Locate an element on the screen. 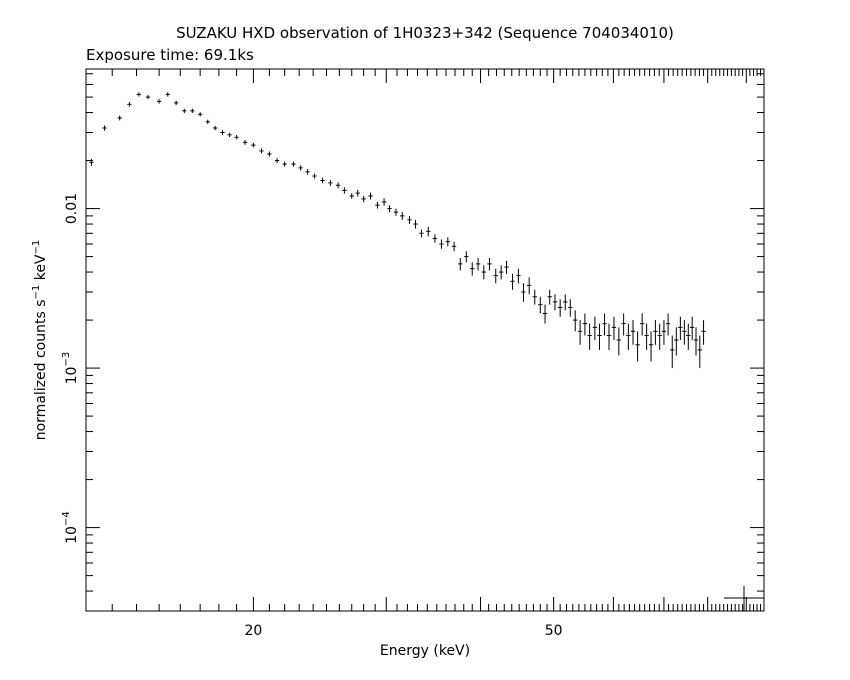 Image resolution: width=850 pixels, height=680 pixels. y-tick-label-exp: −4 is located at coordinates (66, 518).